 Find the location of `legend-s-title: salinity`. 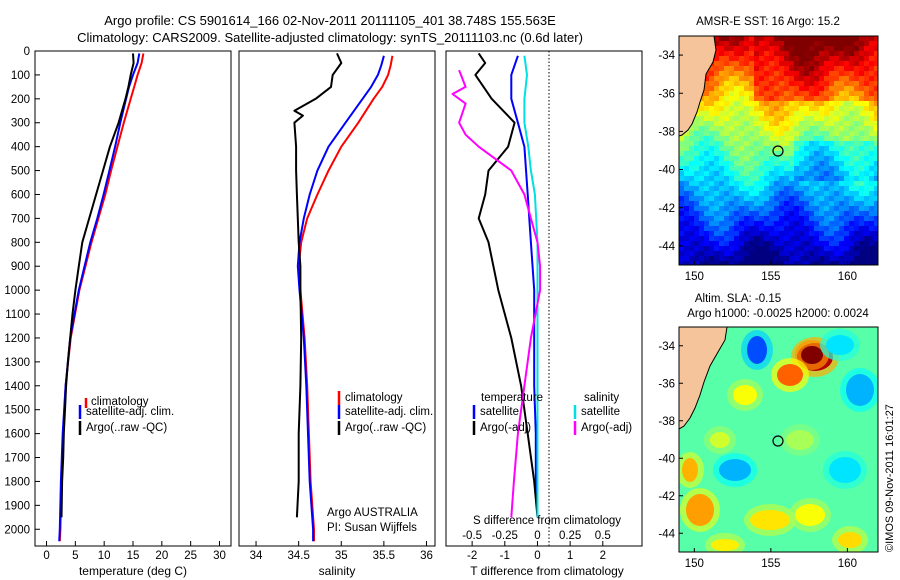

legend-s-title: salinity is located at coordinates (601, 398).